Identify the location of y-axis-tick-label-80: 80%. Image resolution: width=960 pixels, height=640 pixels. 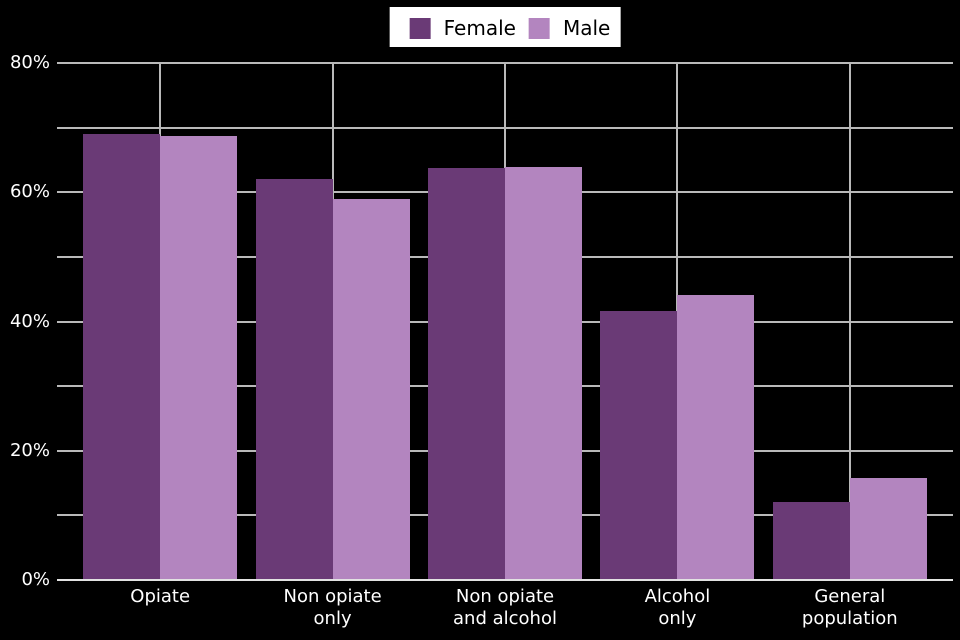
(29, 62).